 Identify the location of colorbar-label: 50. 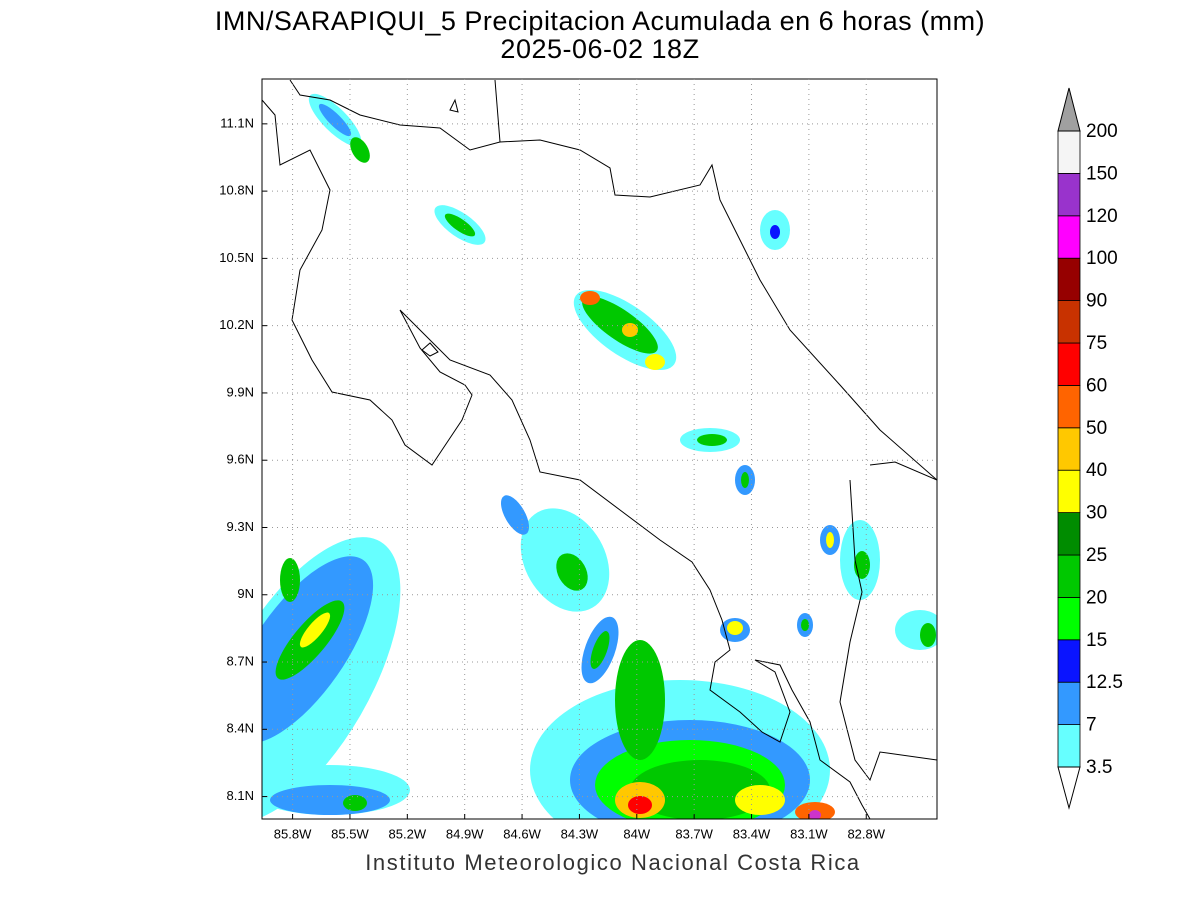
(1096, 428).